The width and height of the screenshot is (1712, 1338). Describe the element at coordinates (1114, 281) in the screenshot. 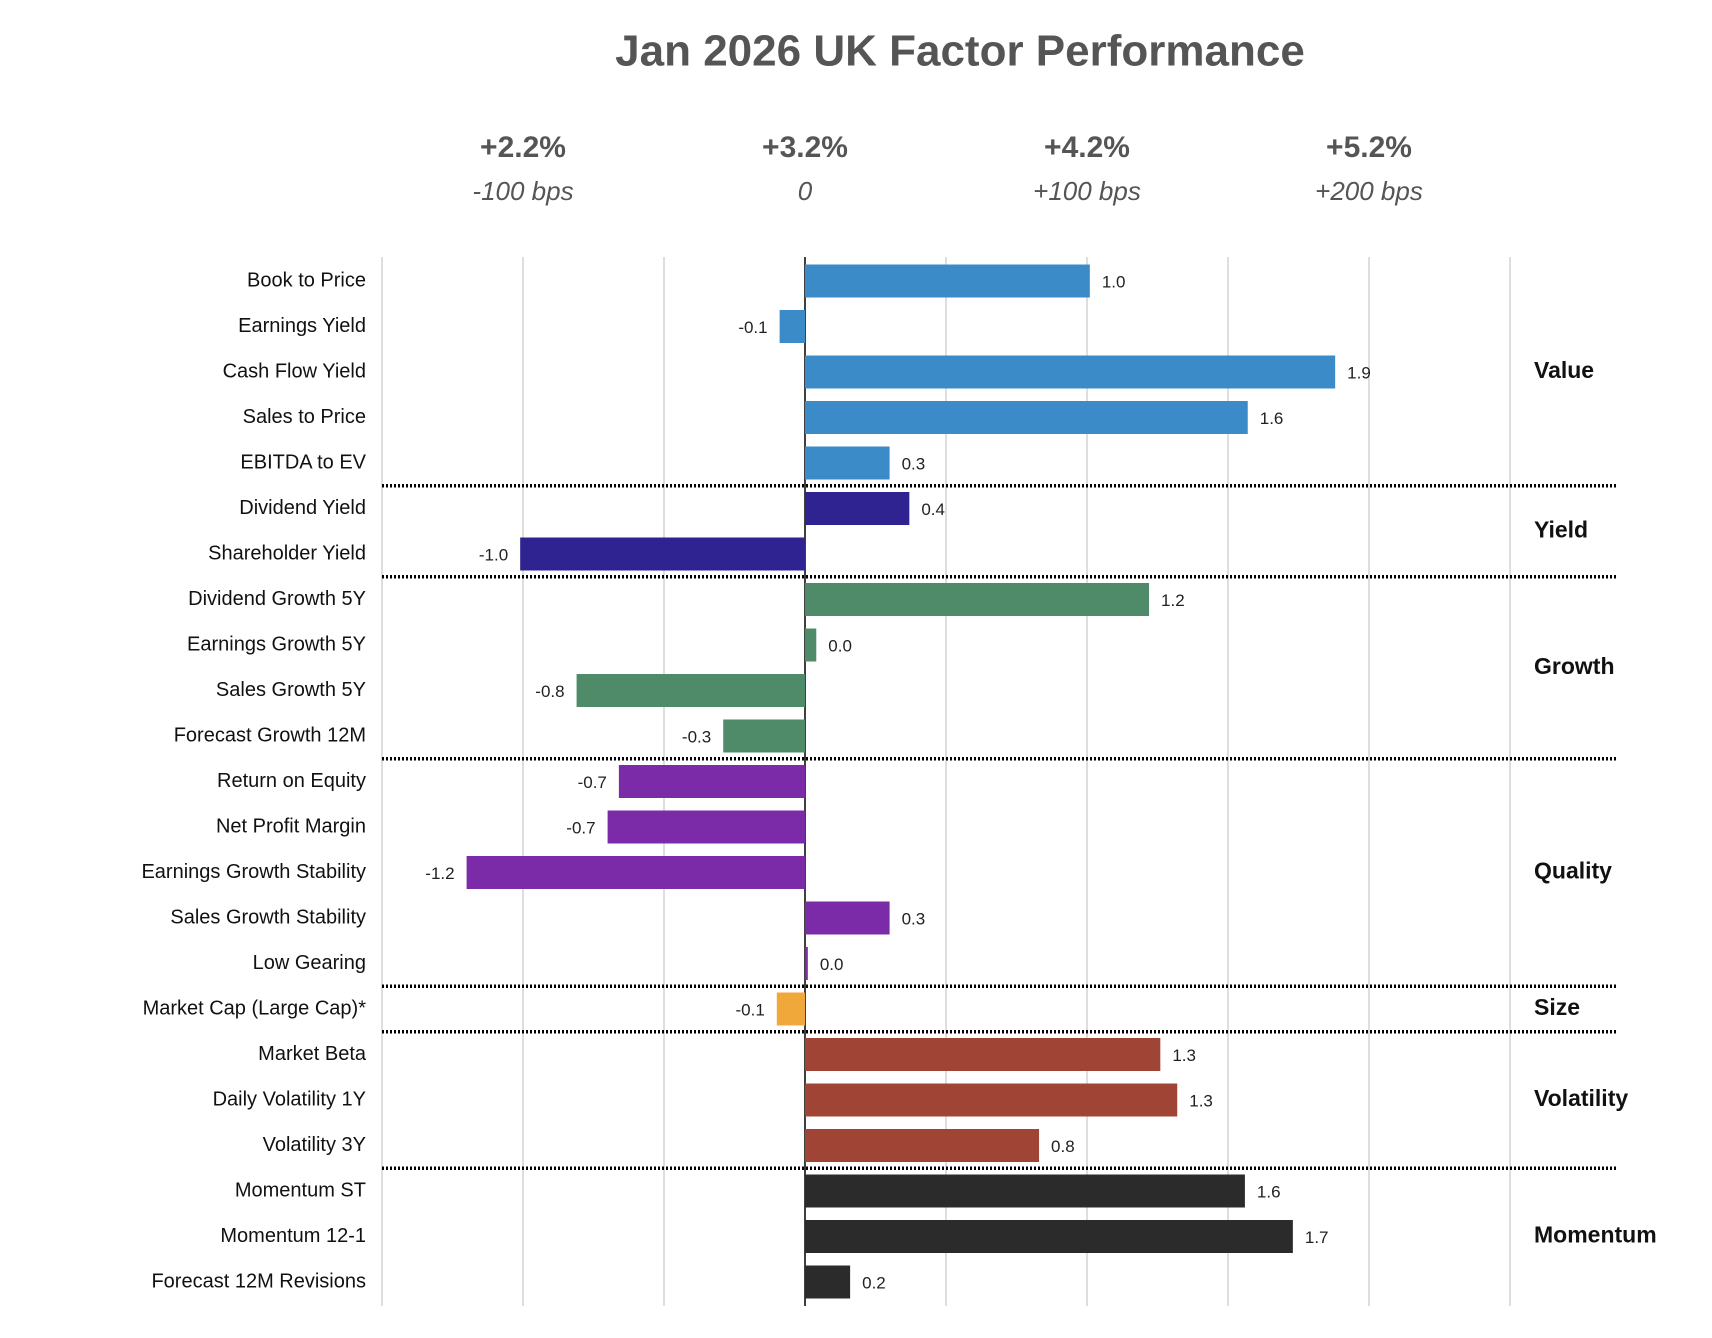

I see `value-label: 1.0` at that location.